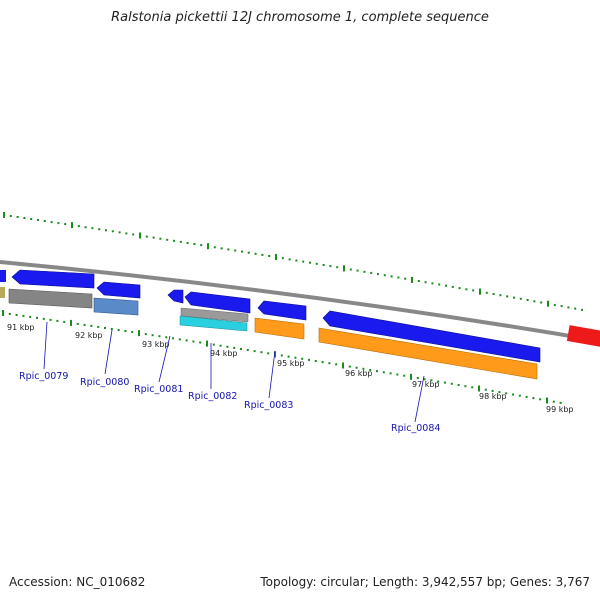  Describe the element at coordinates (175, 296) in the screenshot. I see `cds-rpic0081` at that location.